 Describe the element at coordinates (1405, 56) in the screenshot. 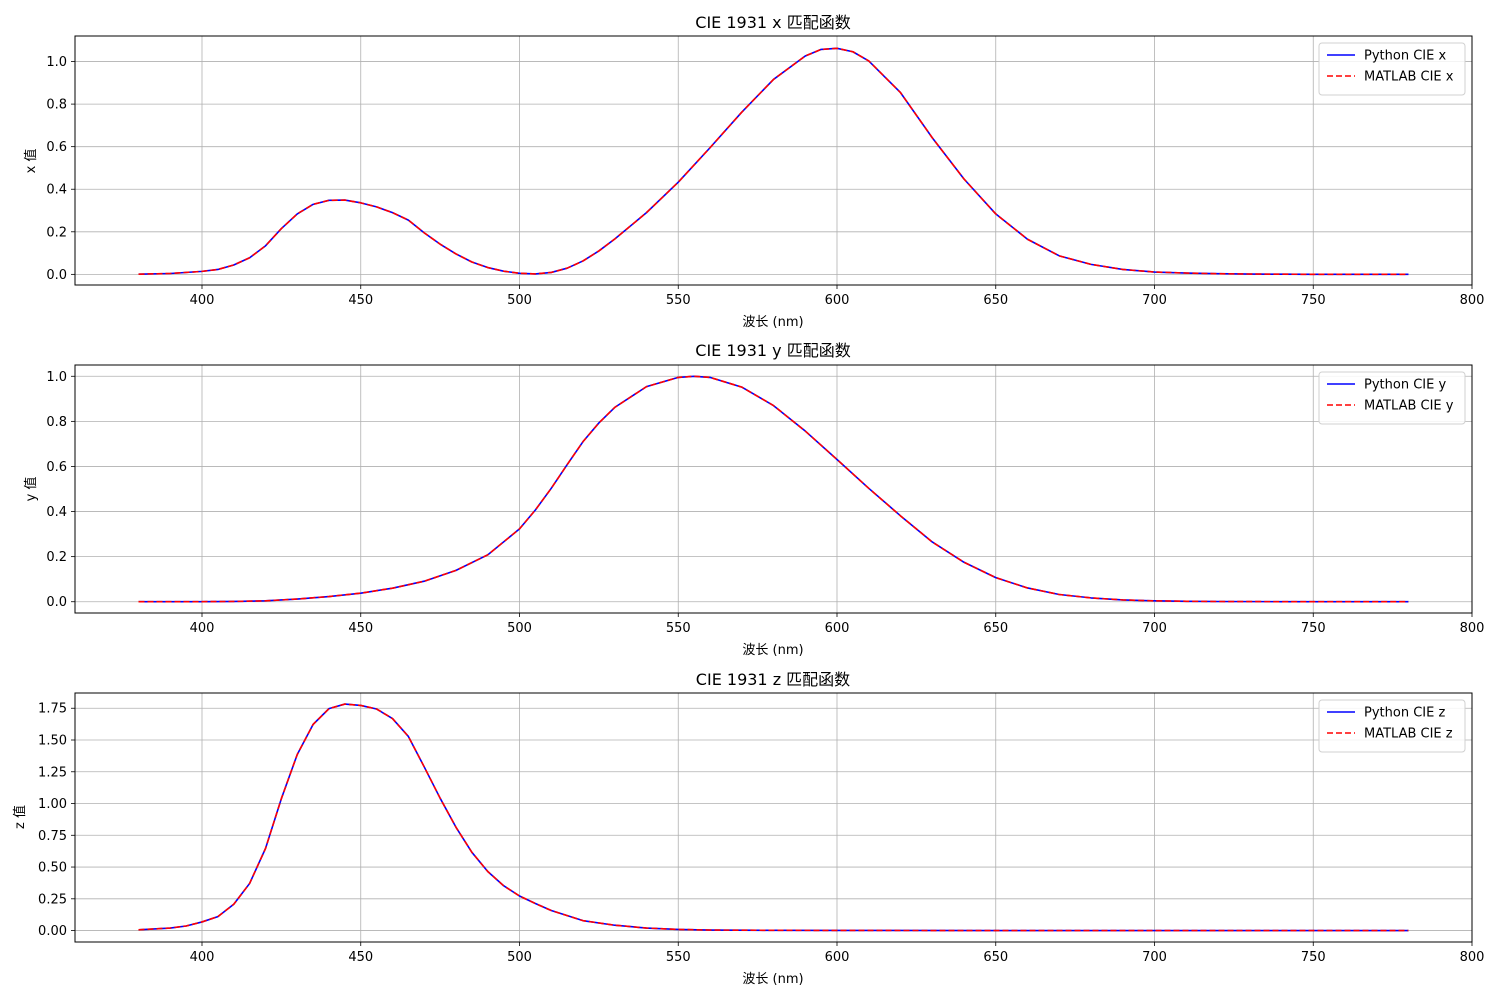

I see `legend-label: Python CIE x` at that location.